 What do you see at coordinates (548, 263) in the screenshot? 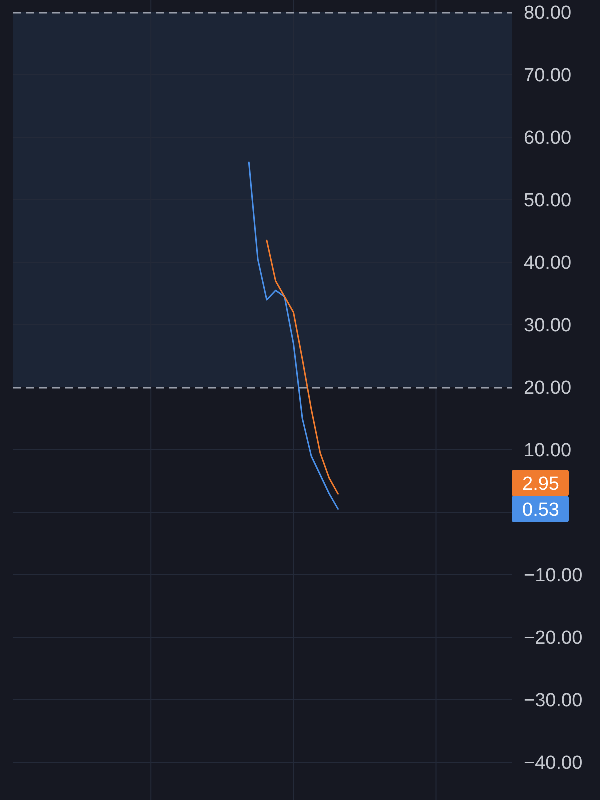
I see `y-tick-label: 40.00` at bounding box center [548, 263].